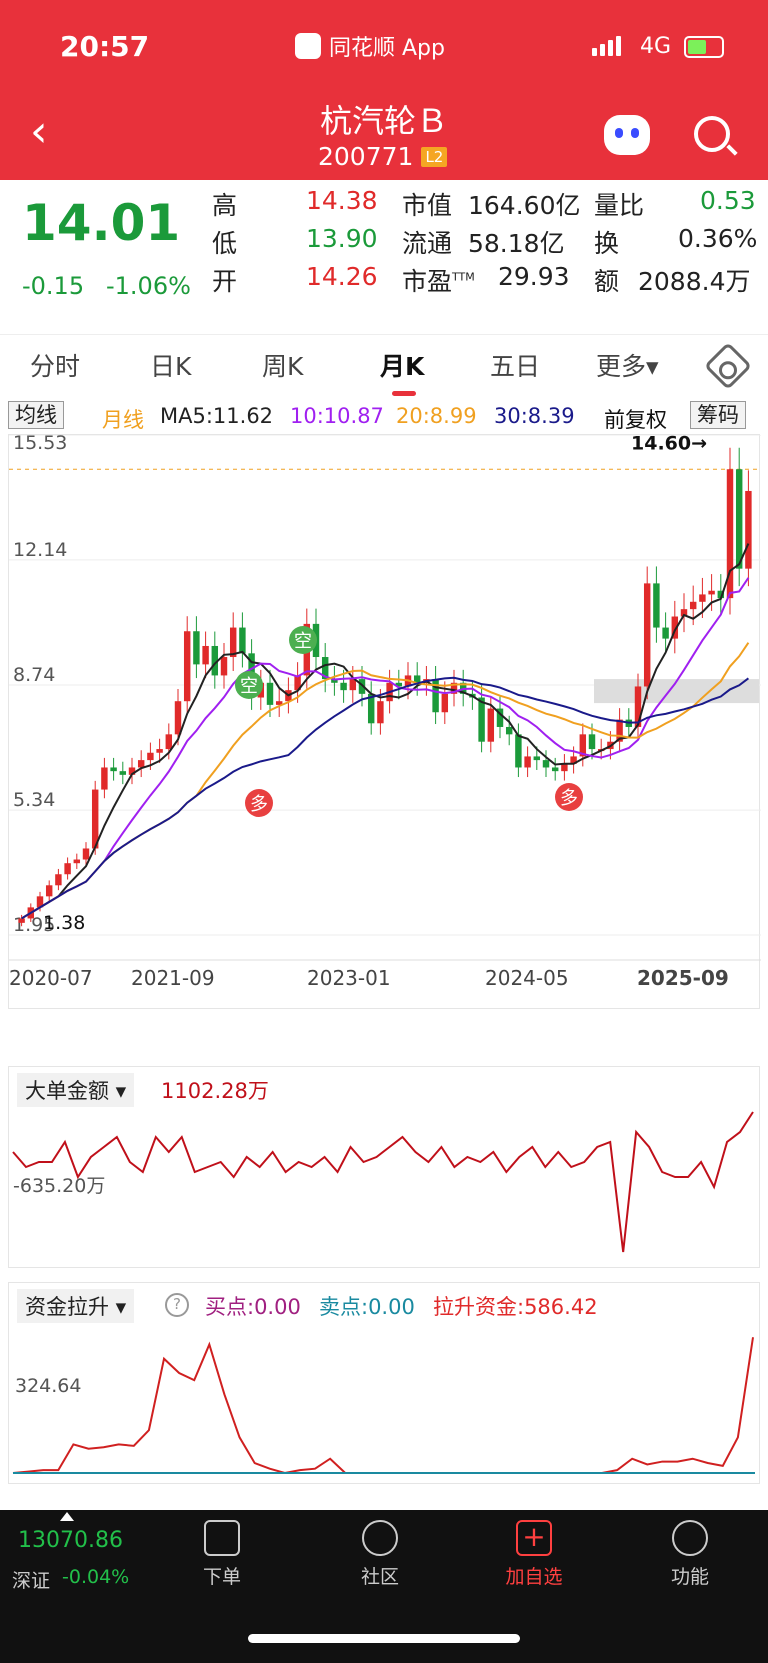 This screenshot has width=768, height=1663. What do you see at coordinates (53, 286) in the screenshot?
I see `price-change: -0.15` at bounding box center [53, 286].